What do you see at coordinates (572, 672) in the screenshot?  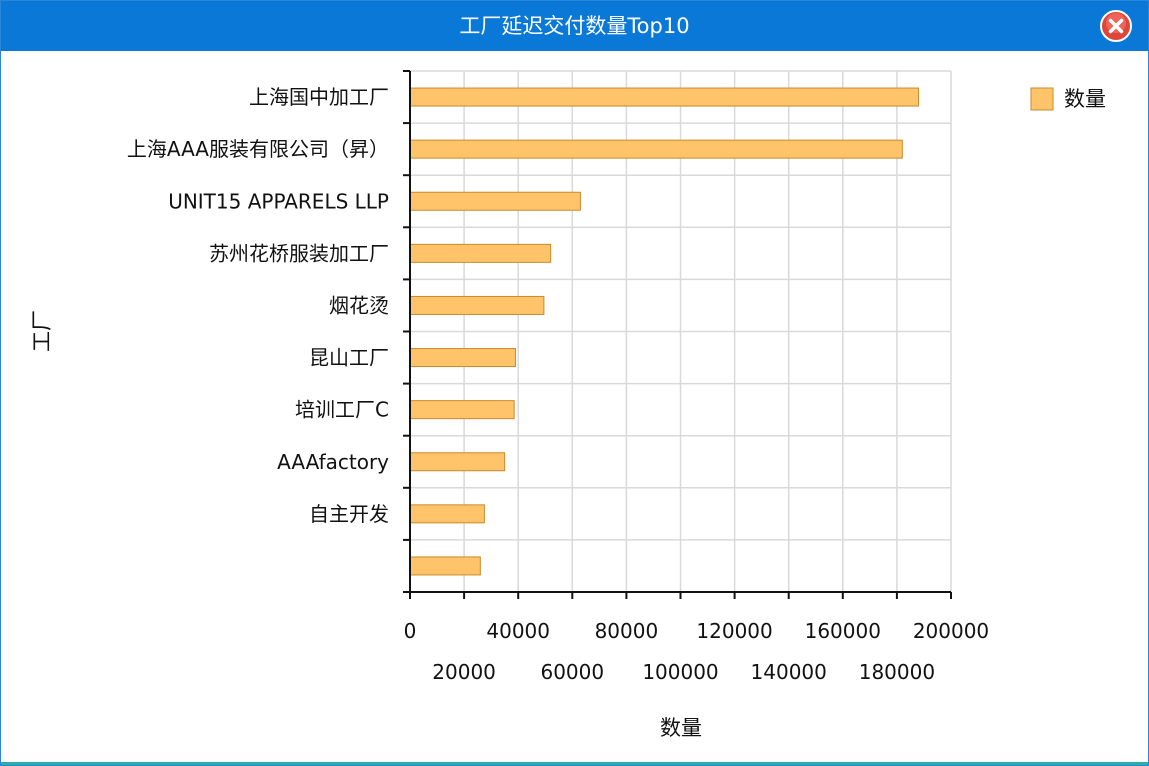 I see `x-tick-label: 60000` at bounding box center [572, 672].